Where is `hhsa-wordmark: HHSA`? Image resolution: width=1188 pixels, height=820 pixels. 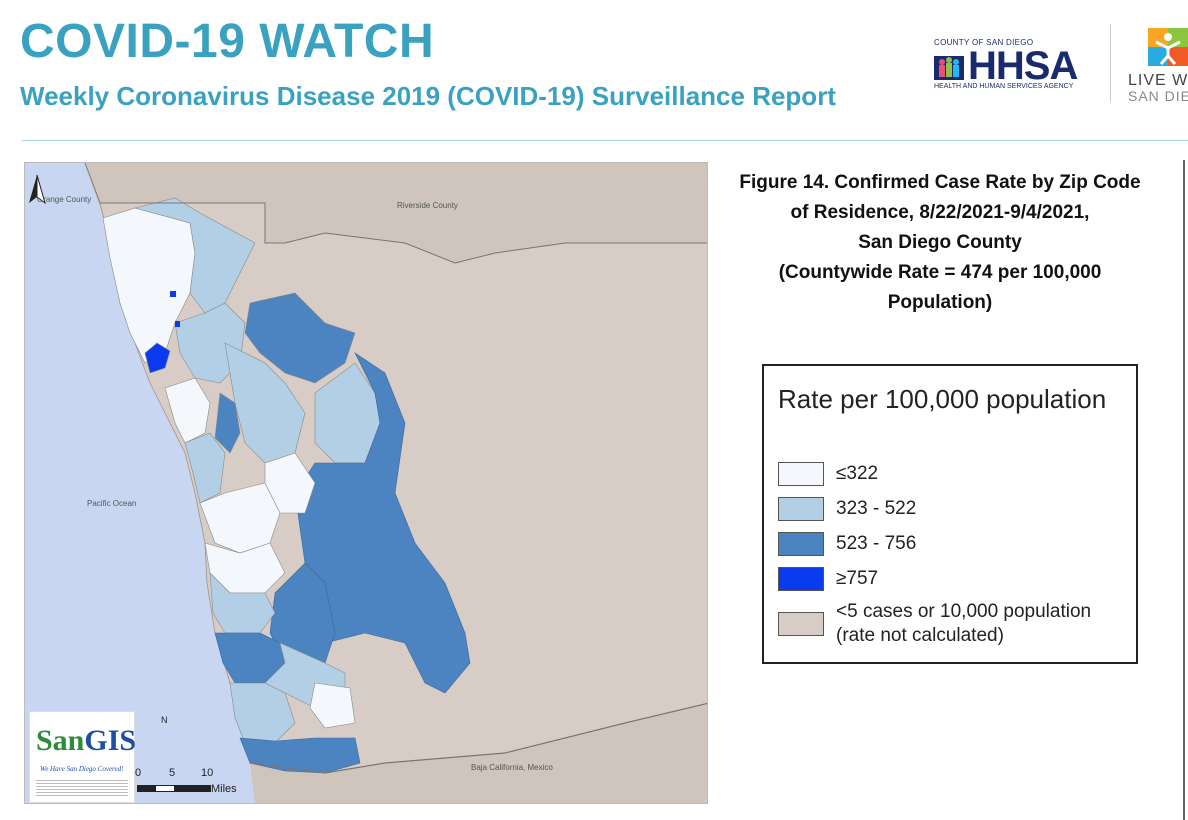
hhsa-wordmark: HHSA is located at coordinates (1023, 66).